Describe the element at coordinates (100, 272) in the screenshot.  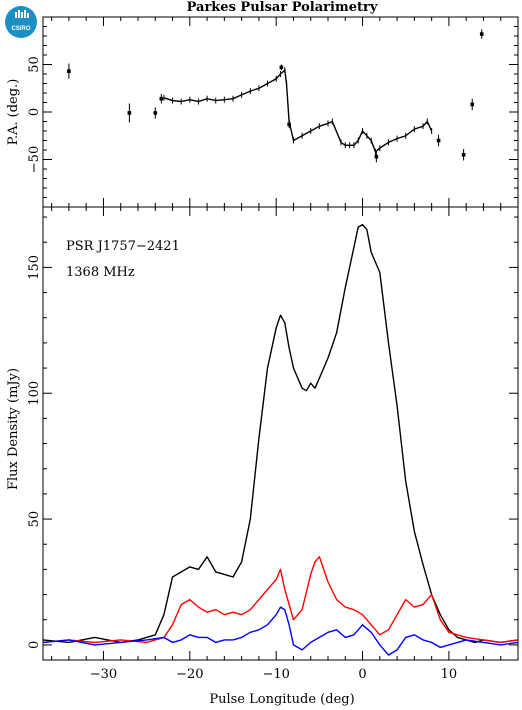
I see `frequency-label: 1368 MHz` at that location.